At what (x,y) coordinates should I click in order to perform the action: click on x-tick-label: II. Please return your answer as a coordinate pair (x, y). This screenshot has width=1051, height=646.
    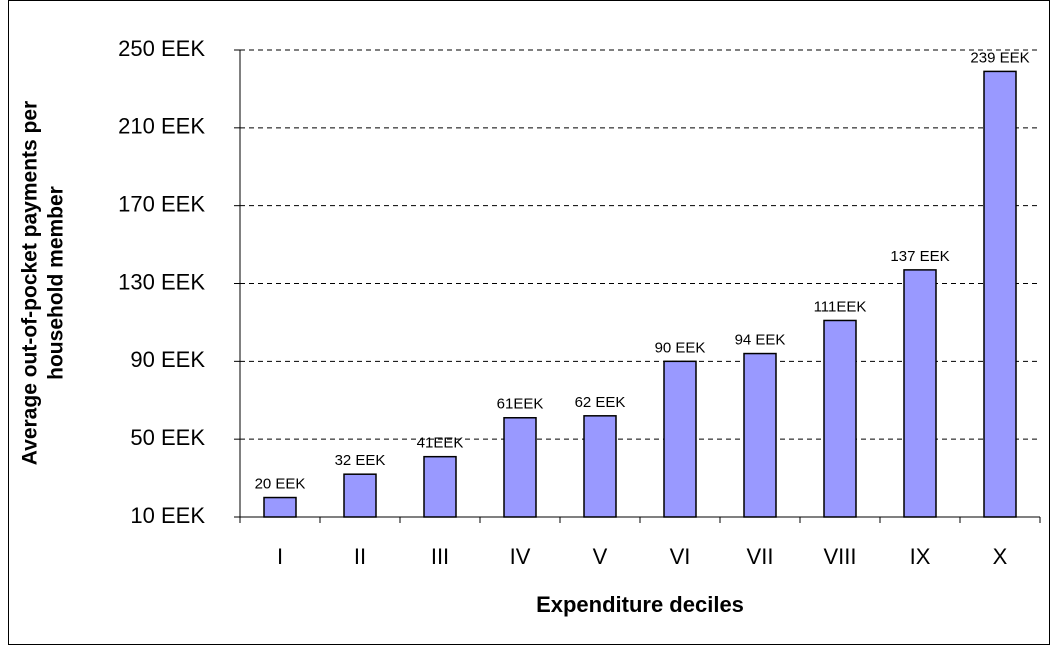
    Looking at the image, I should click on (360, 556).